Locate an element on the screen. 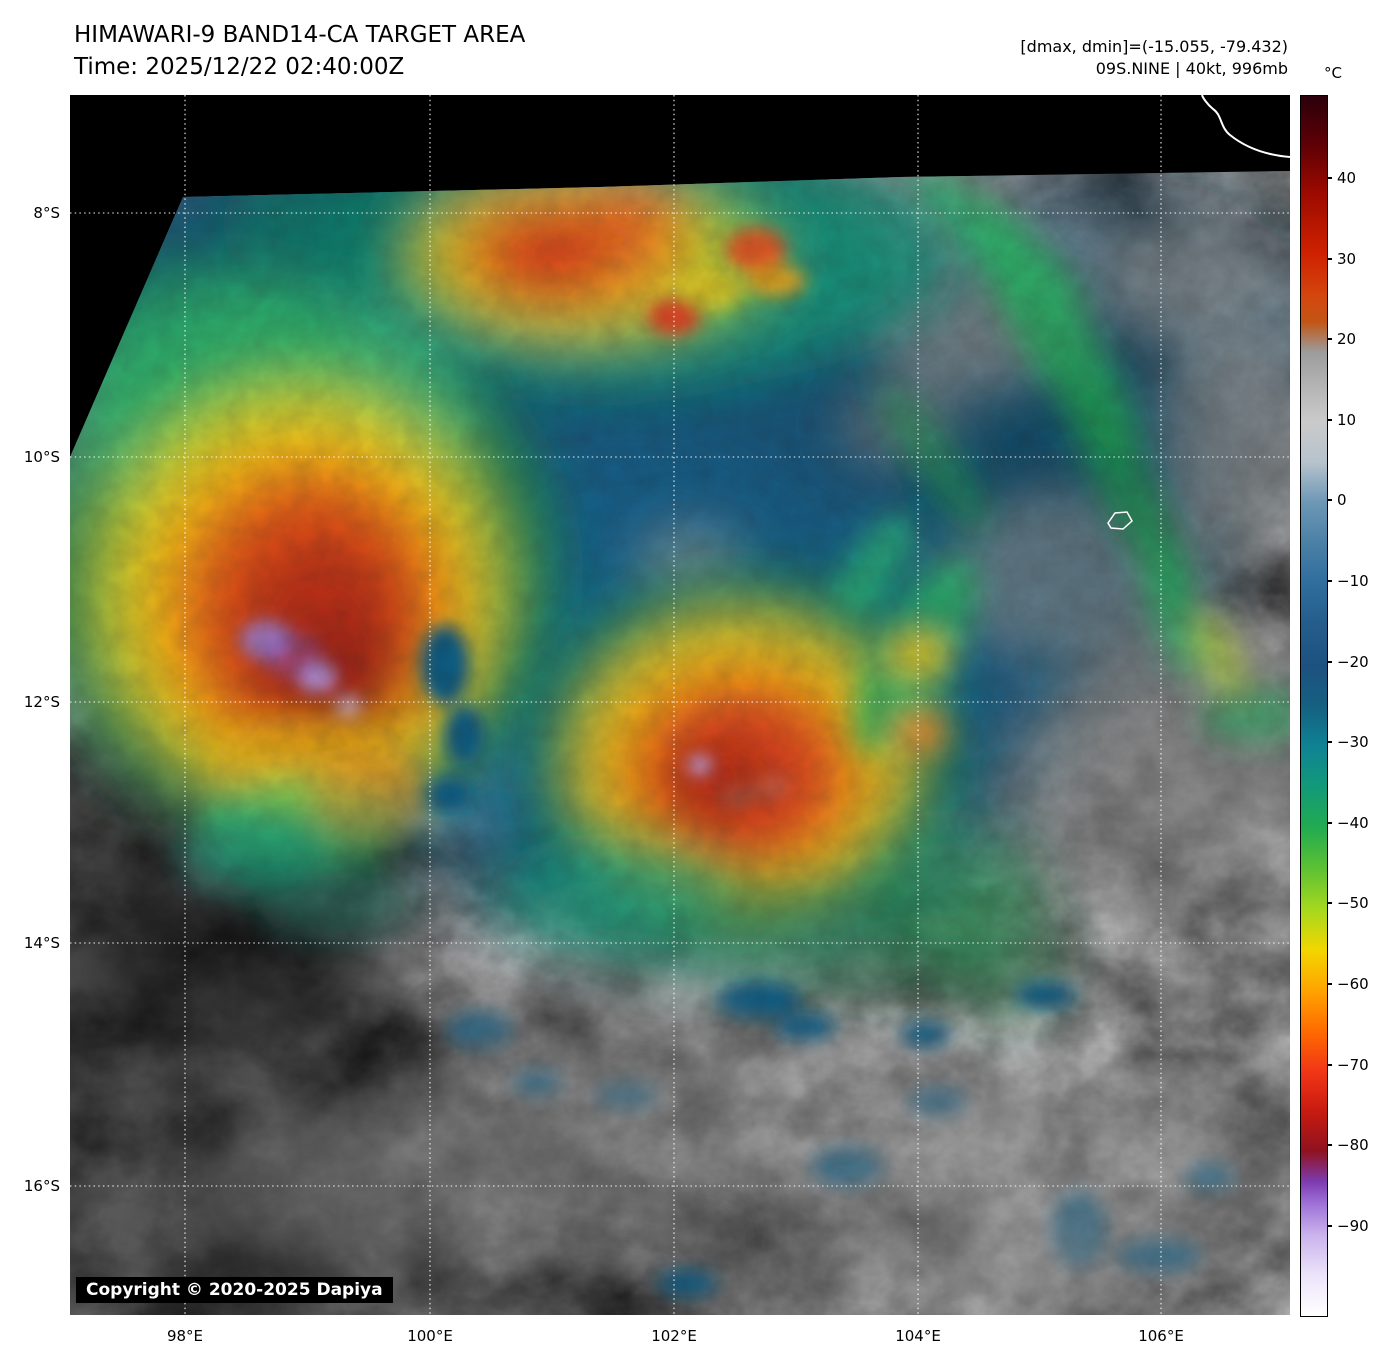 The height and width of the screenshot is (1359, 1388). figure-time: Time: 2025/12/22 02:40:00Z is located at coordinates (239, 67).